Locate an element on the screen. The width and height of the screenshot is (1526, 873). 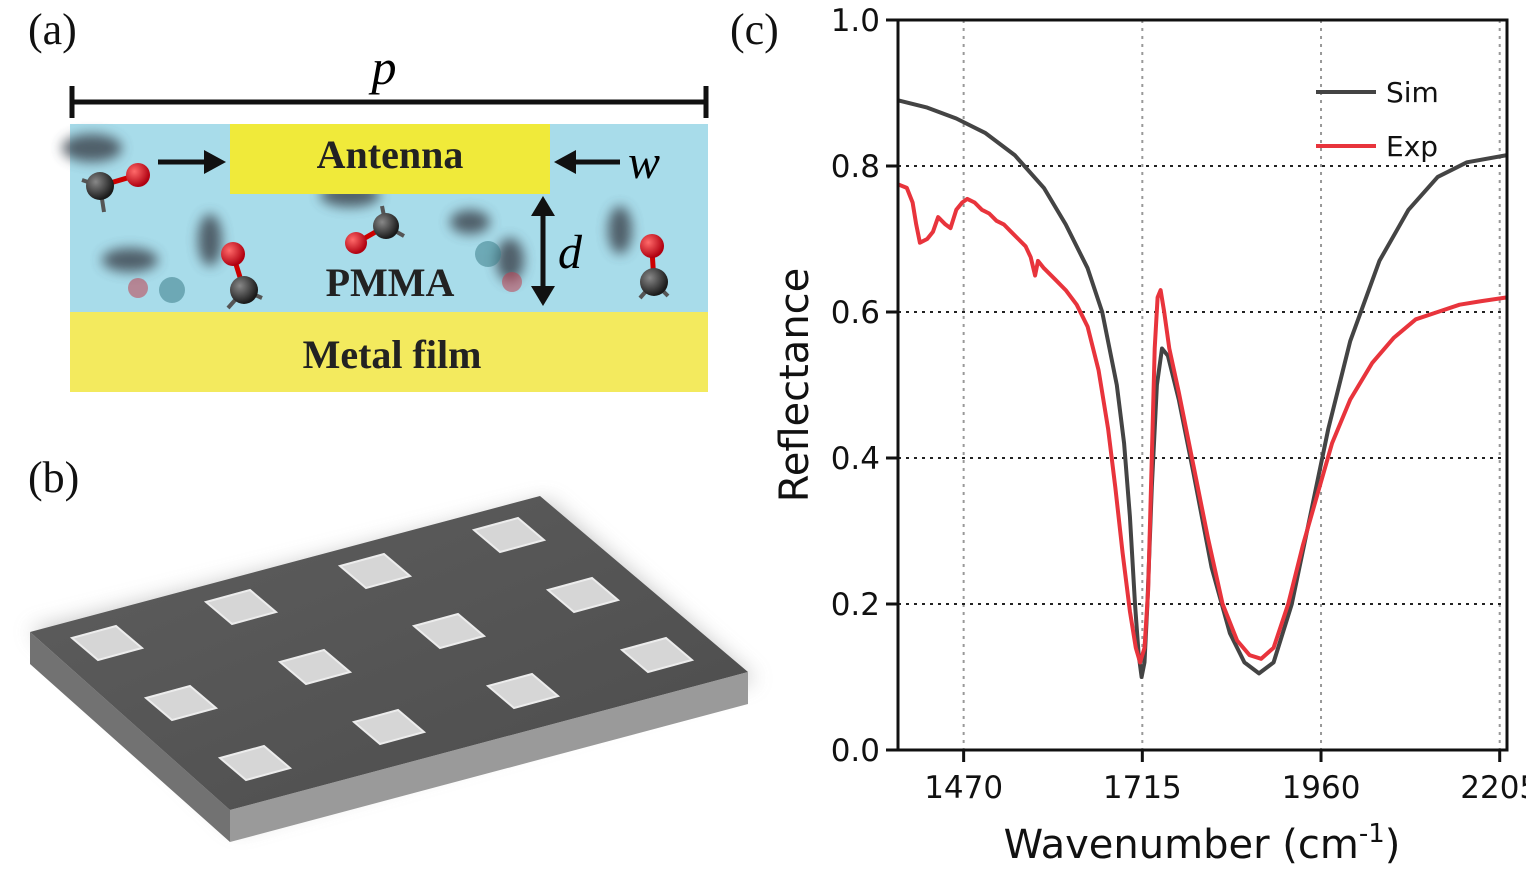
metal-film-layer is located at coordinates (389, 352).